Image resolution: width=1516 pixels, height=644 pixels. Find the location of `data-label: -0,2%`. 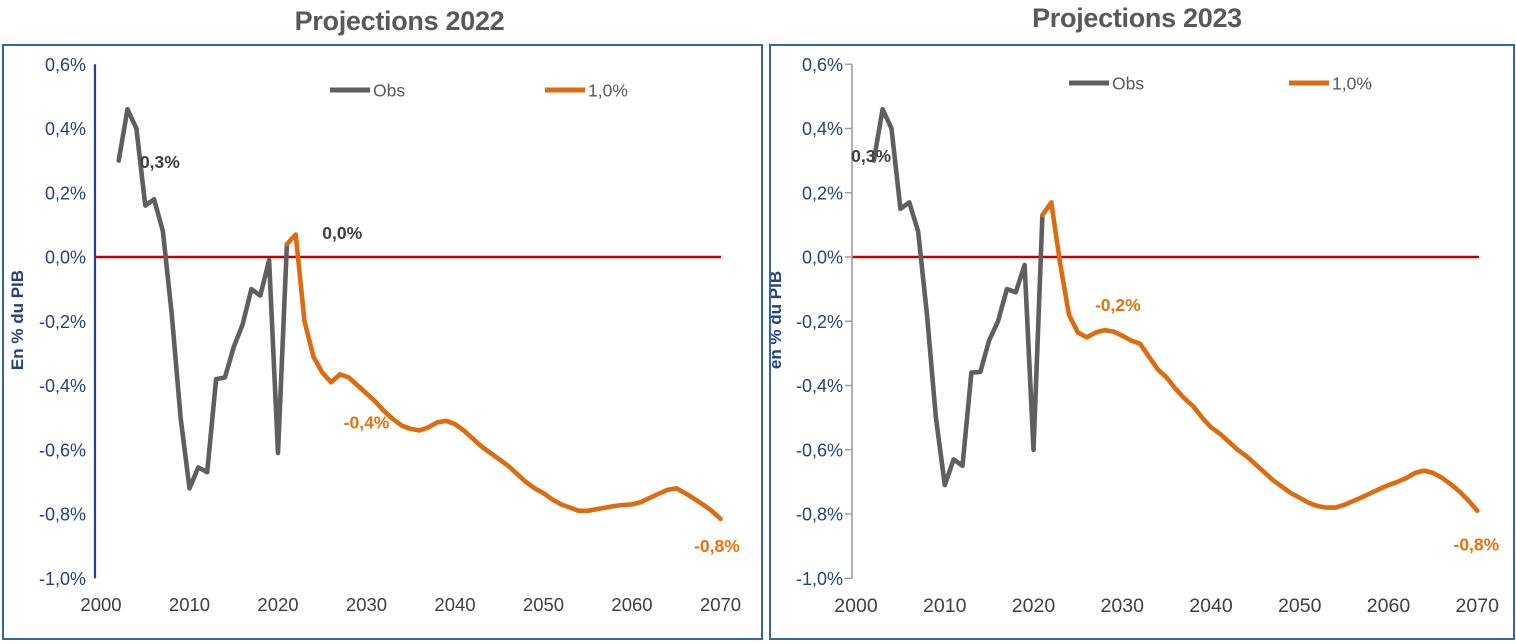

data-label: -0,2% is located at coordinates (1118, 305).